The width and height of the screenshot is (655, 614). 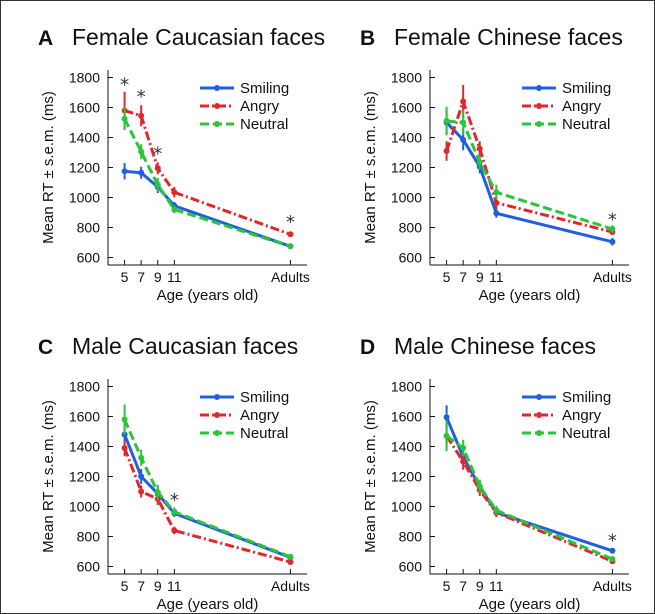 I want to click on panel-letter: C, so click(x=45, y=347).